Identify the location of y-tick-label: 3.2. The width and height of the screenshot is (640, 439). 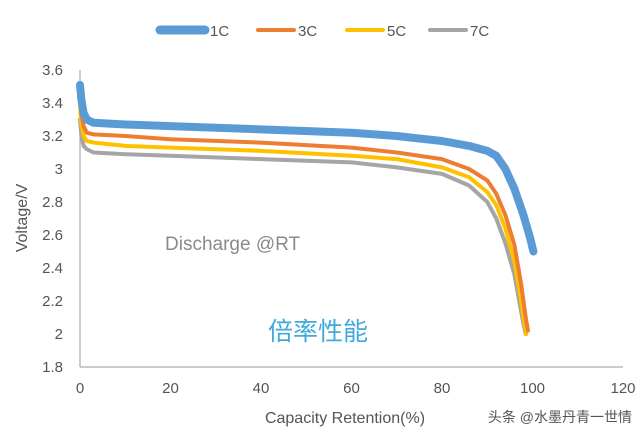
(52, 136).